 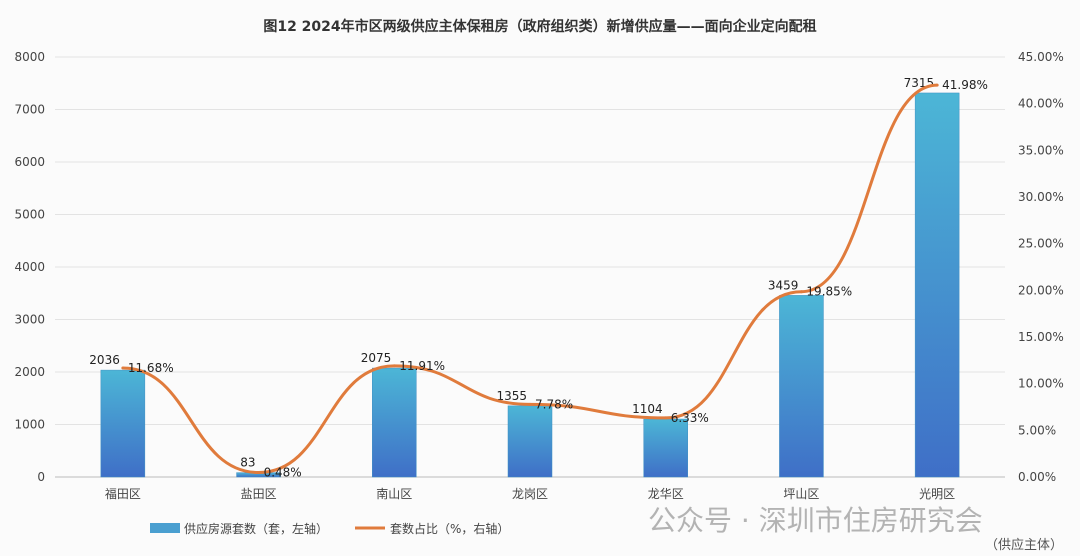 I want to click on x-tick-label: 盐田区, so click(x=259, y=494).